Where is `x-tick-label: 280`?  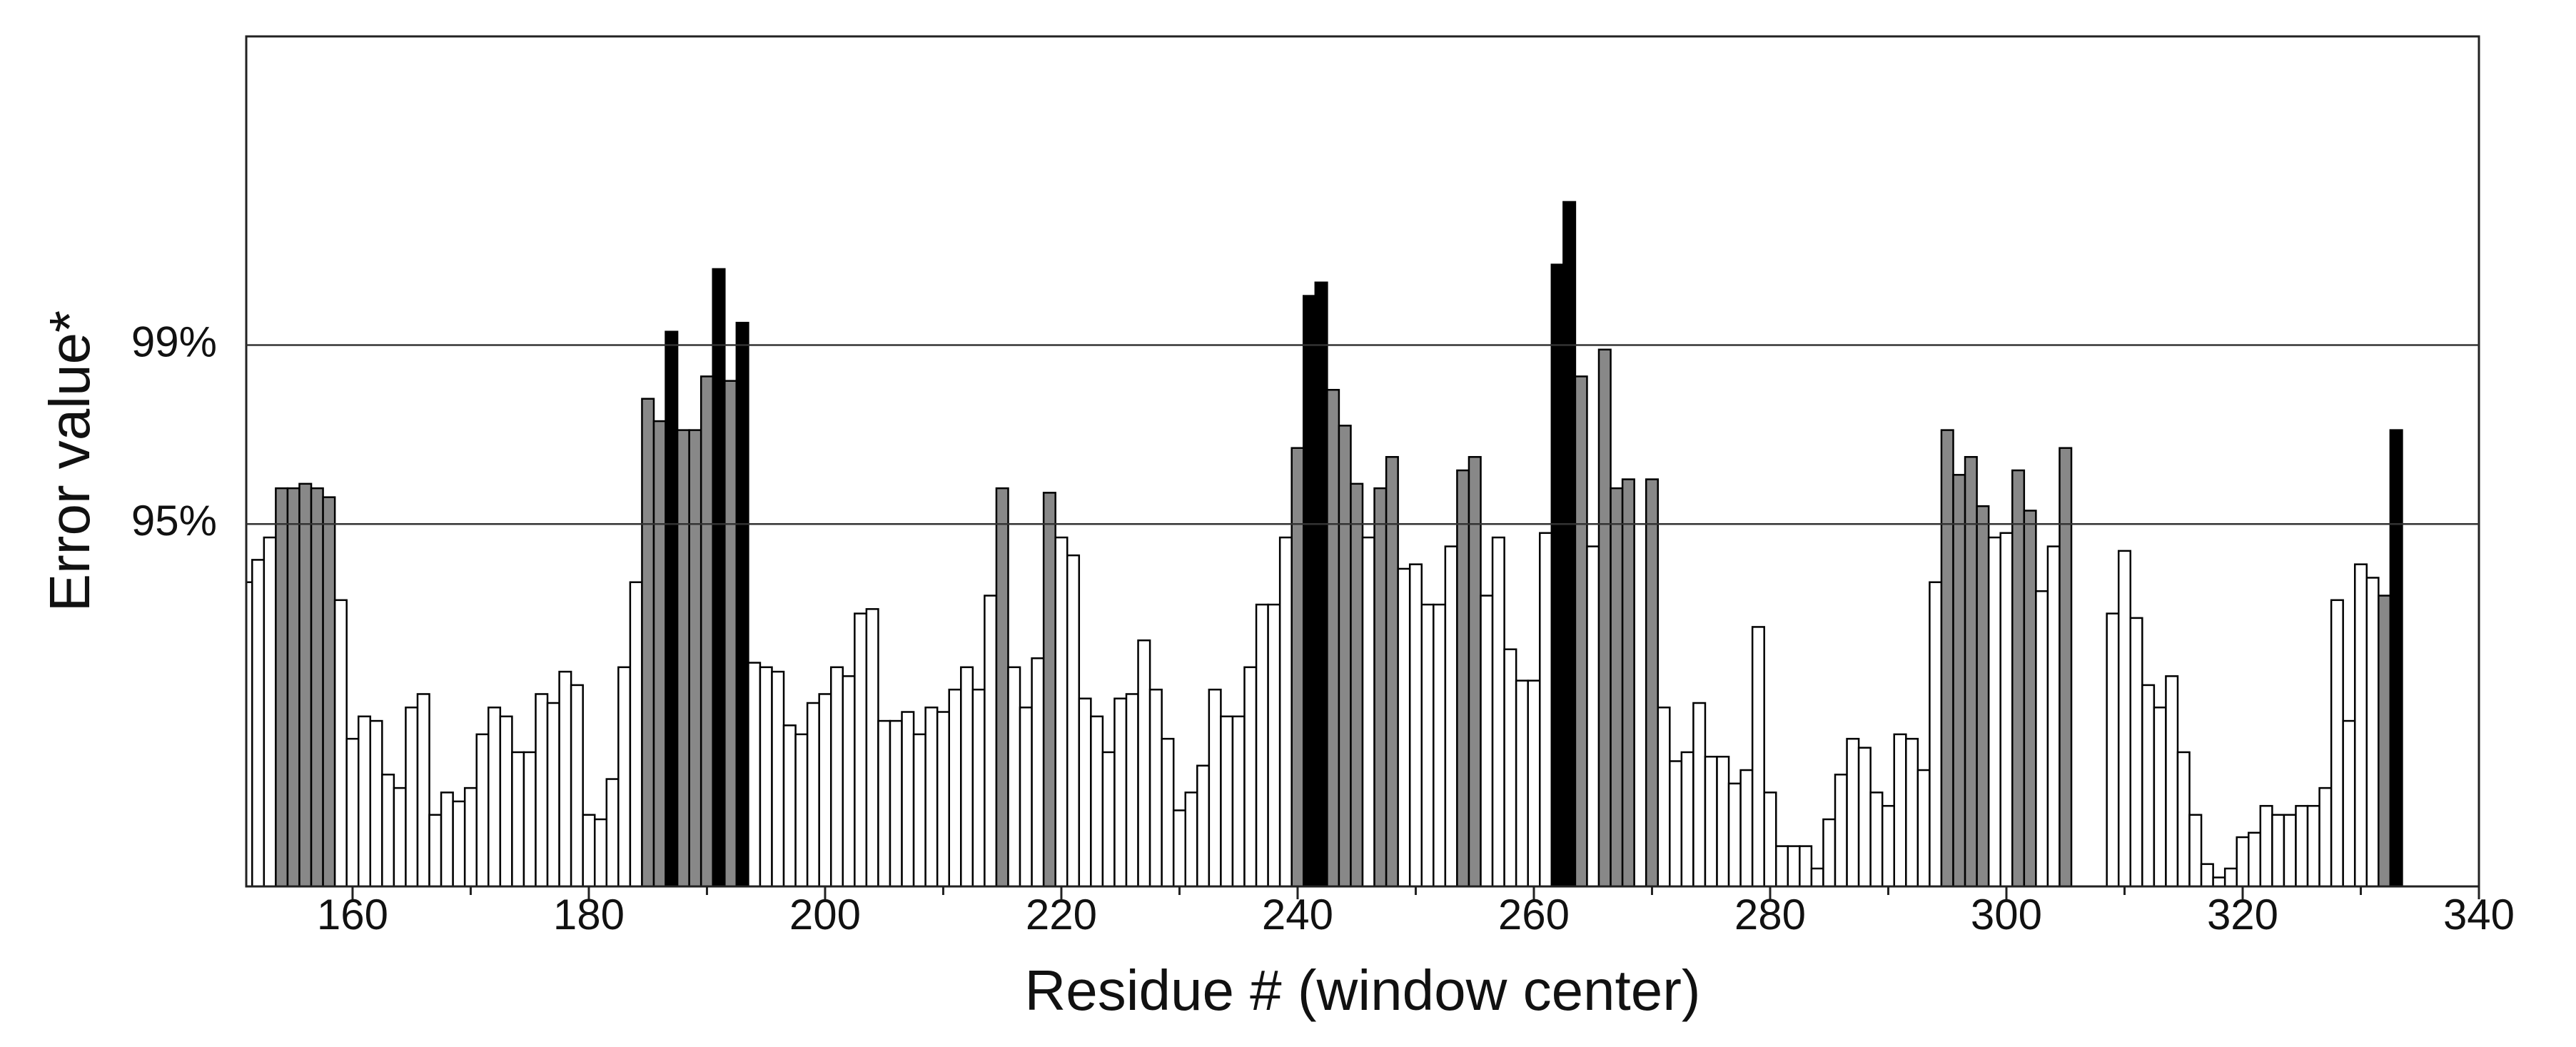
x-tick-label: 280 is located at coordinates (1770, 915).